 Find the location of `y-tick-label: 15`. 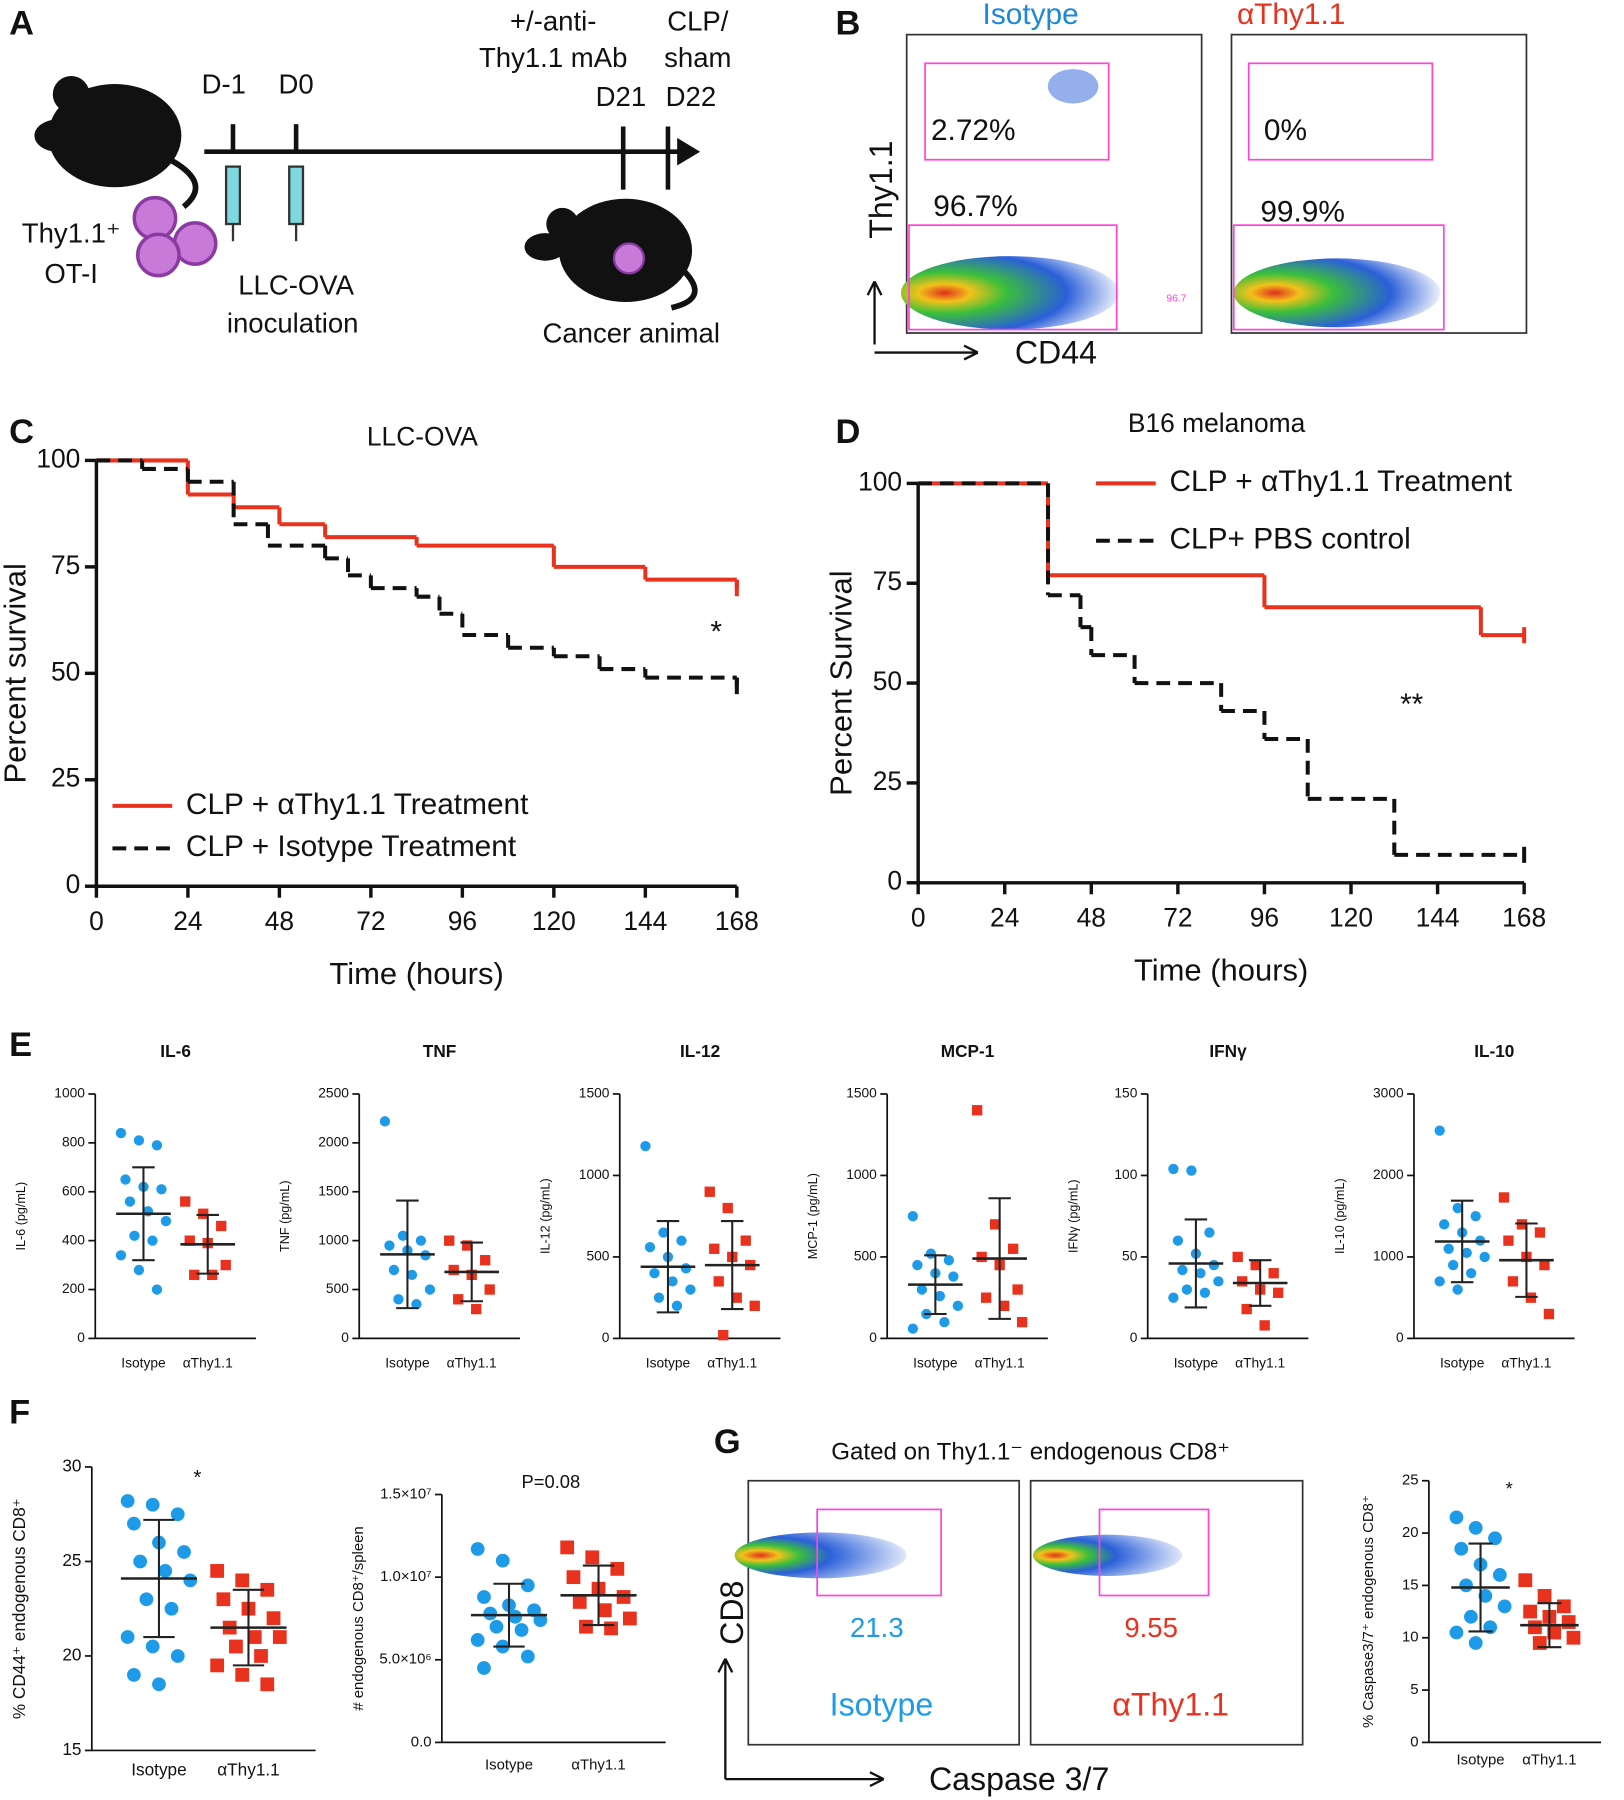

y-tick-label: 15 is located at coordinates (1410, 1584).